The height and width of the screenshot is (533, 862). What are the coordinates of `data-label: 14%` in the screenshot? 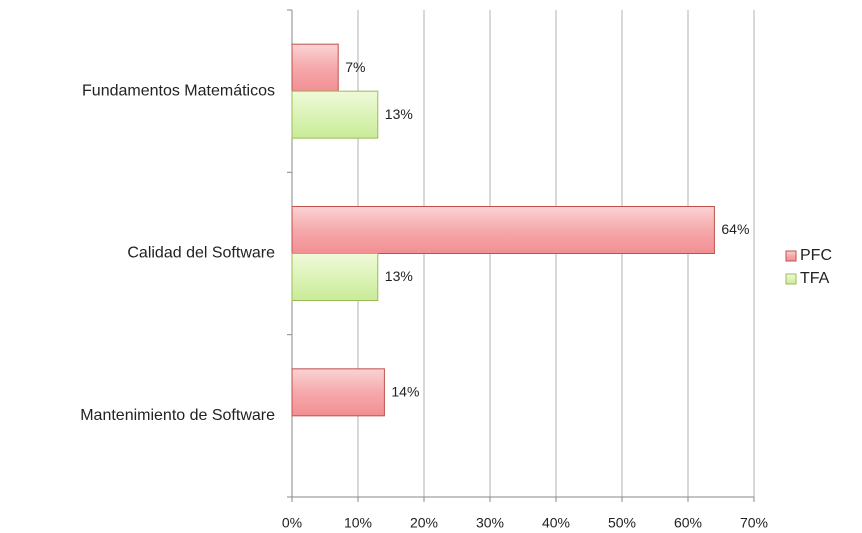 It's located at (405, 392).